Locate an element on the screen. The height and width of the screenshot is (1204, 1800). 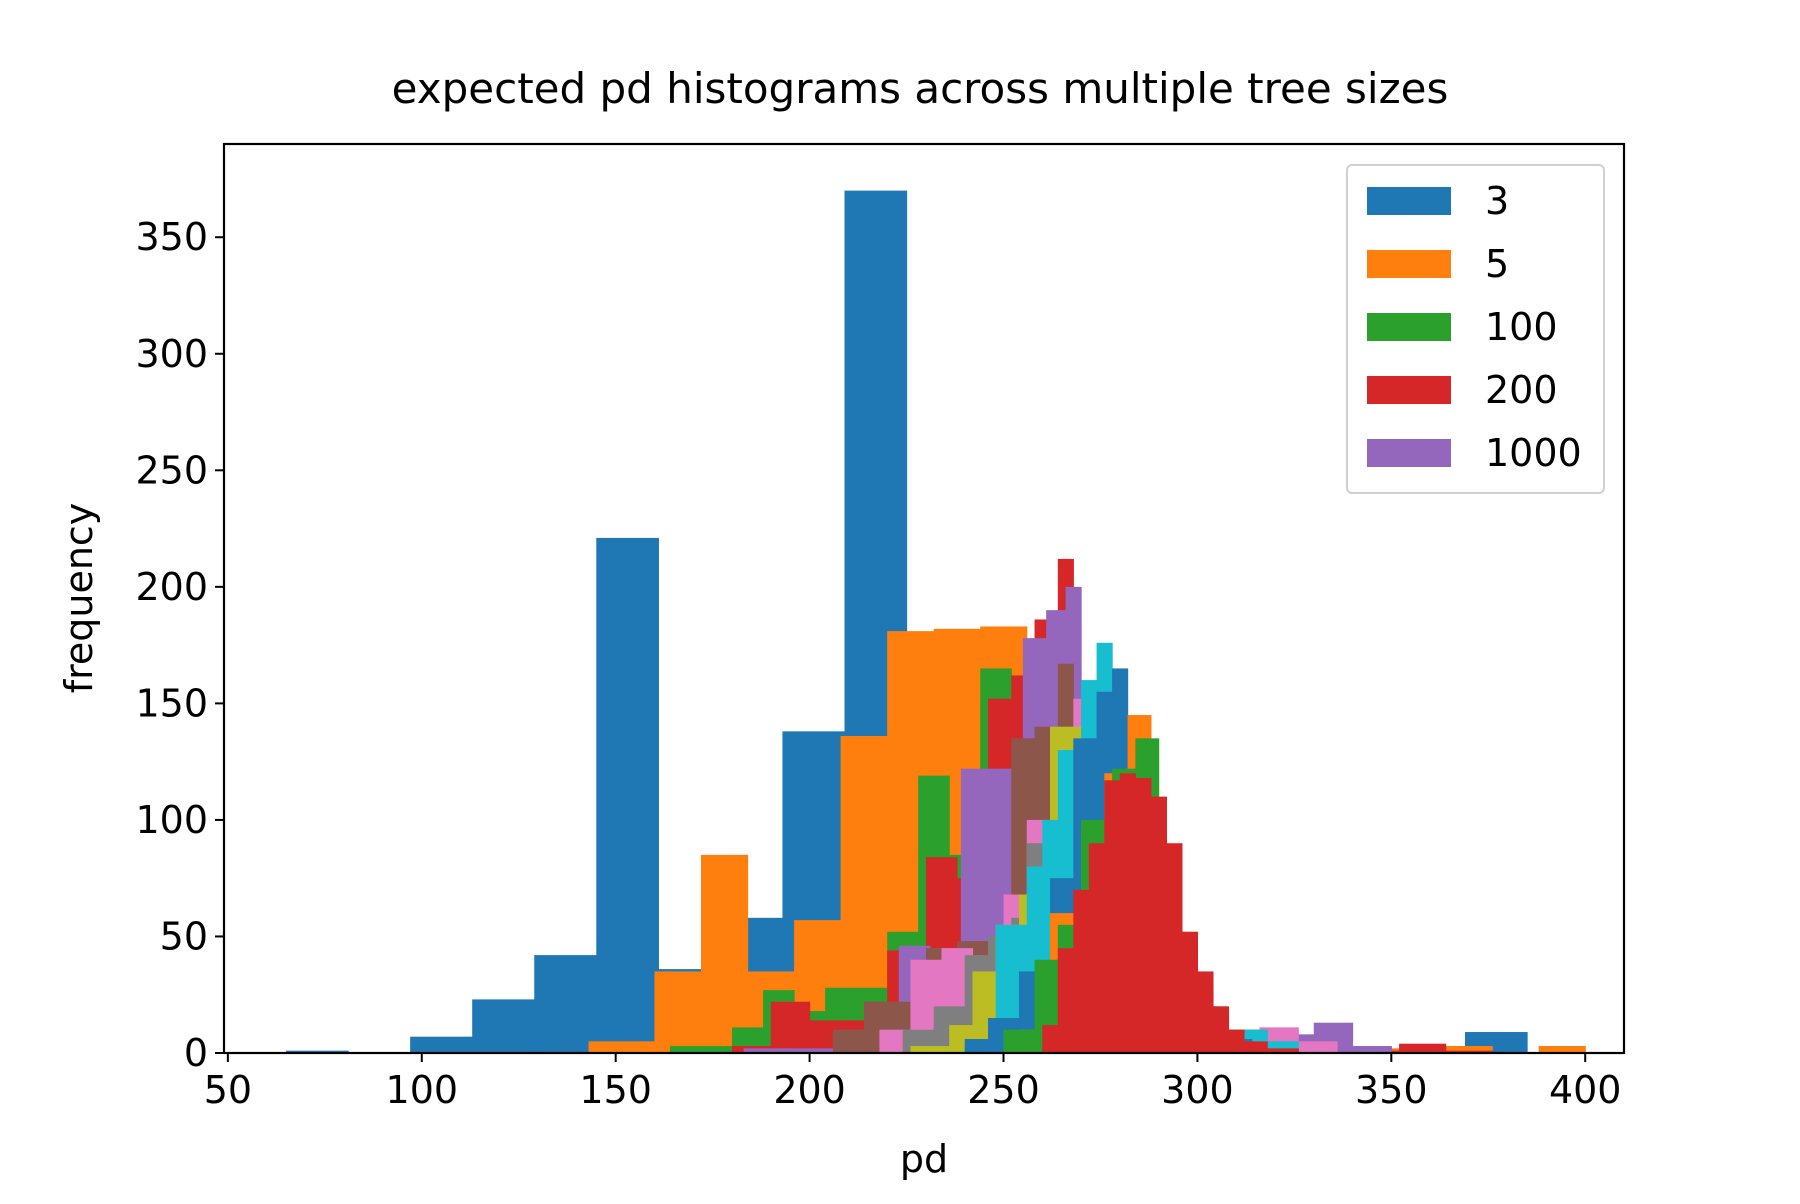
bar-s13-b9 is located at coordinates (1189, 992).